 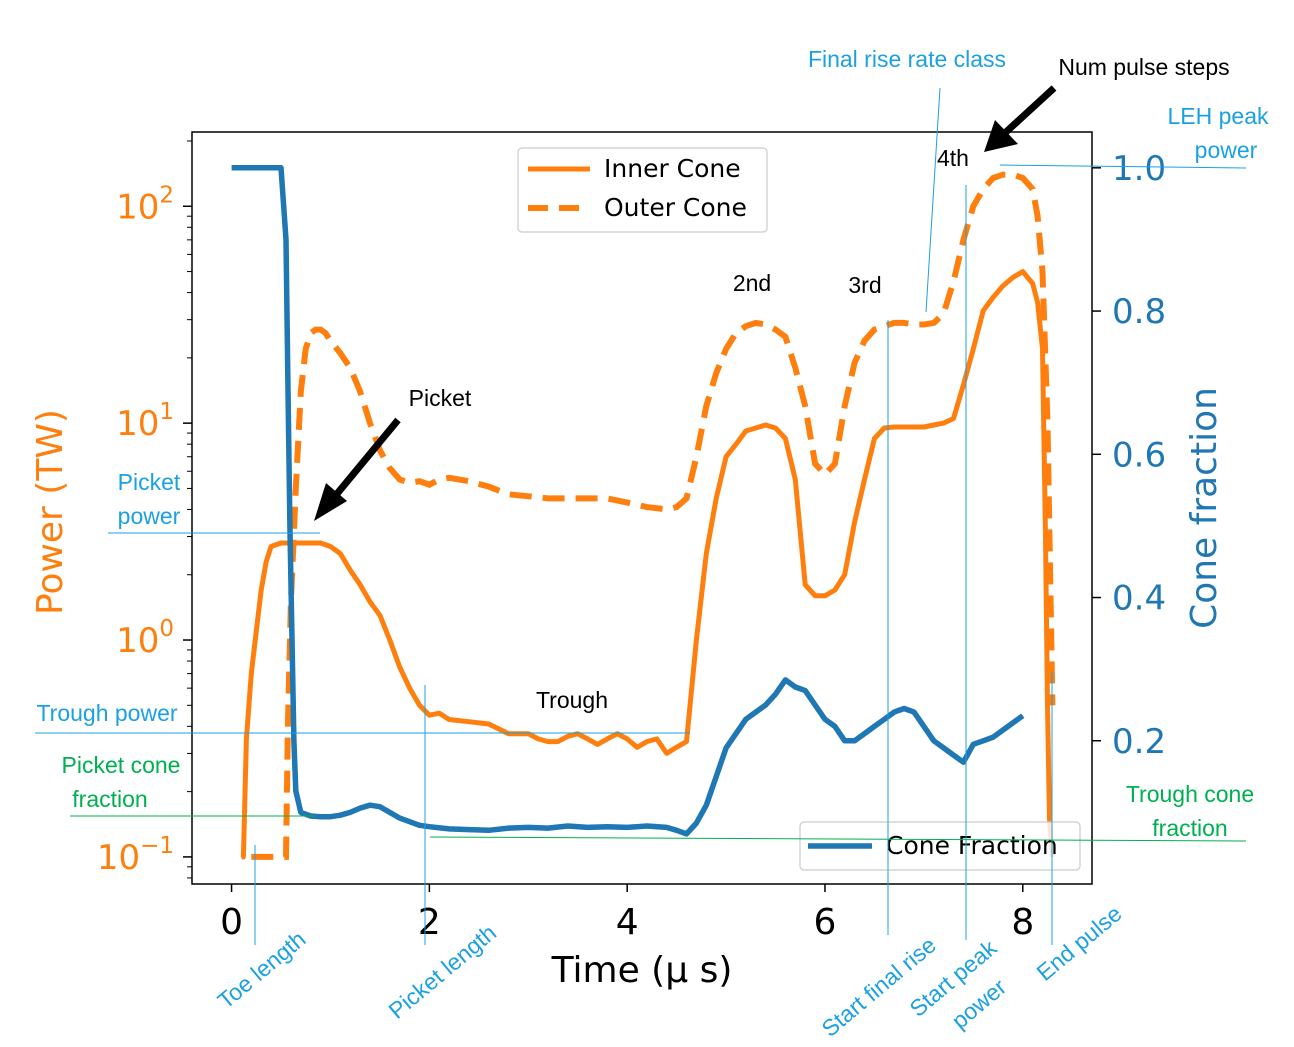 I want to click on label-trough-cone-fraction-1: Trough cone, so click(x=1190, y=794).